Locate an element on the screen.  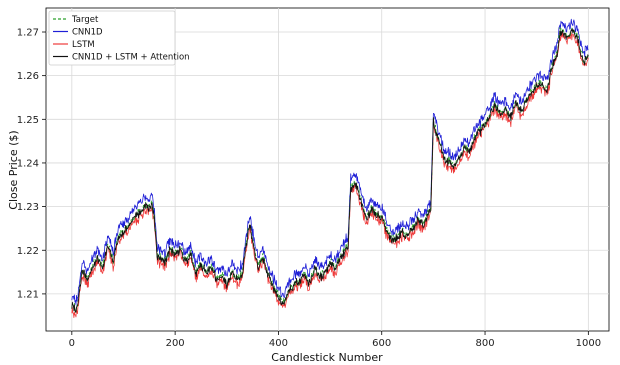
y-tick-label: 1.24 is located at coordinates (28, 163).